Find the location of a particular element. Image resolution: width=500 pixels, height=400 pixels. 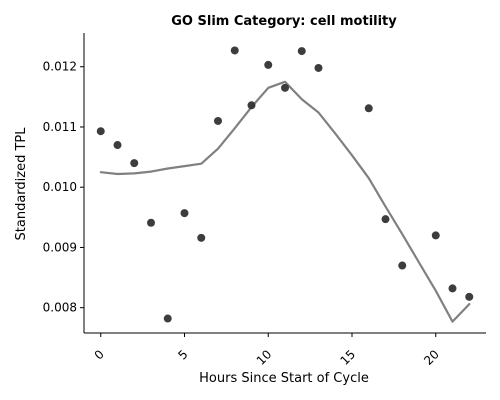

chart-title: GO Slim Category: cell motility is located at coordinates (284, 21).